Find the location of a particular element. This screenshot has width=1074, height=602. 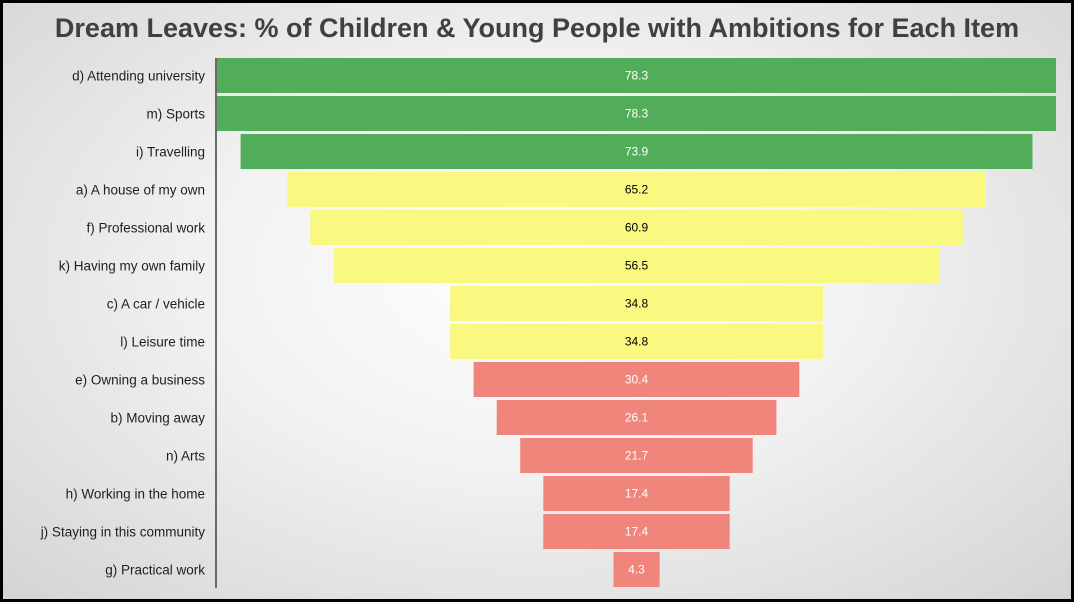

data-label: 30.4 is located at coordinates (637, 380).